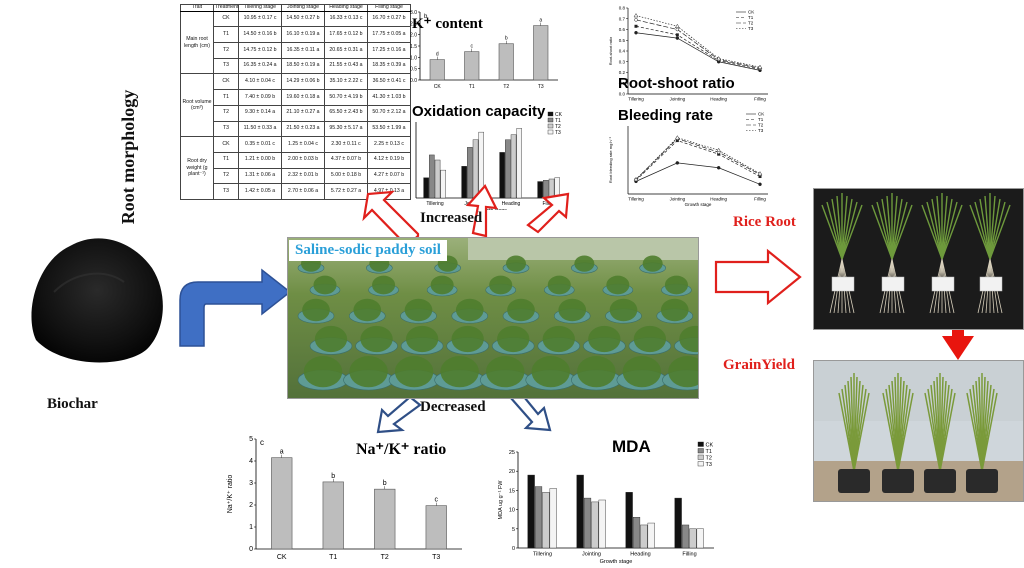 Image resolution: width=1024 pixels, height=568 pixels. I want to click on bar-t1-jointing, so click(470, 173).